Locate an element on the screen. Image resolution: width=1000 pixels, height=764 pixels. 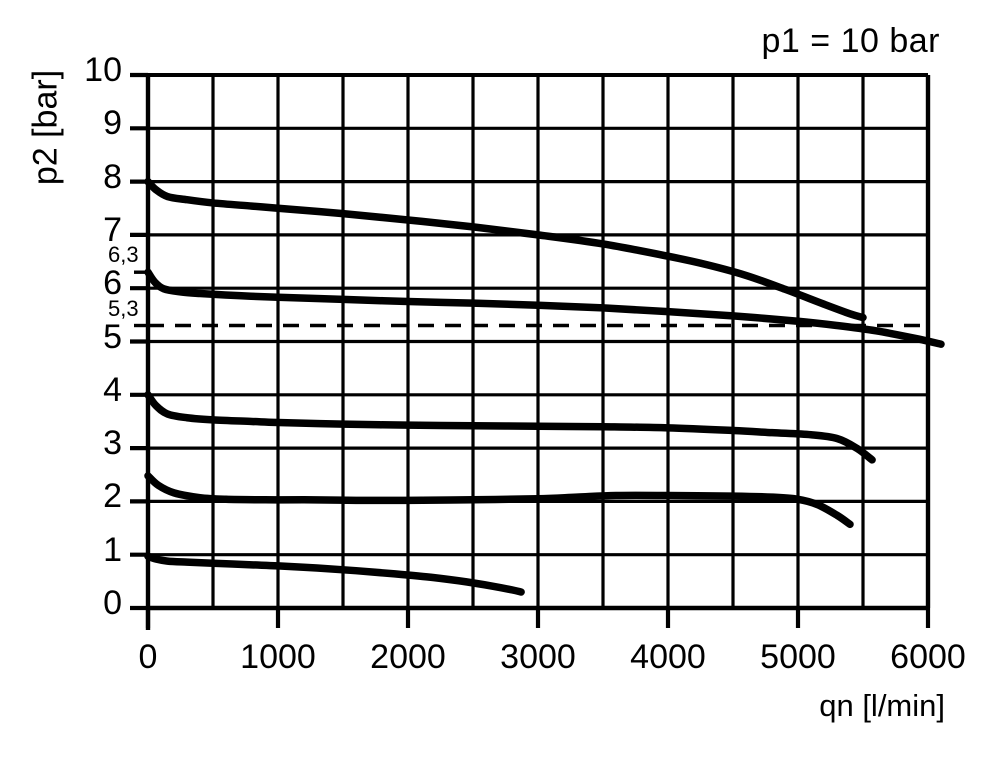
y-tick-label: 10 is located at coordinates (103, 70).